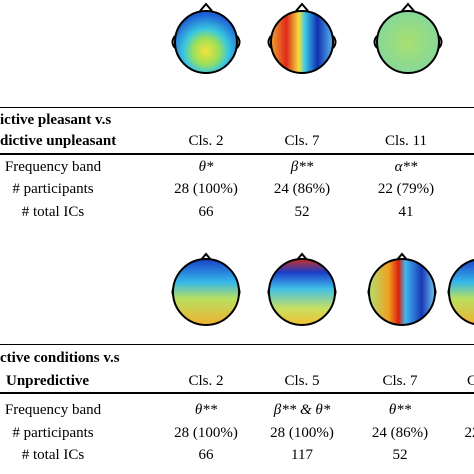  Describe the element at coordinates (302, 455) in the screenshot. I see `cell: 117` at that location.